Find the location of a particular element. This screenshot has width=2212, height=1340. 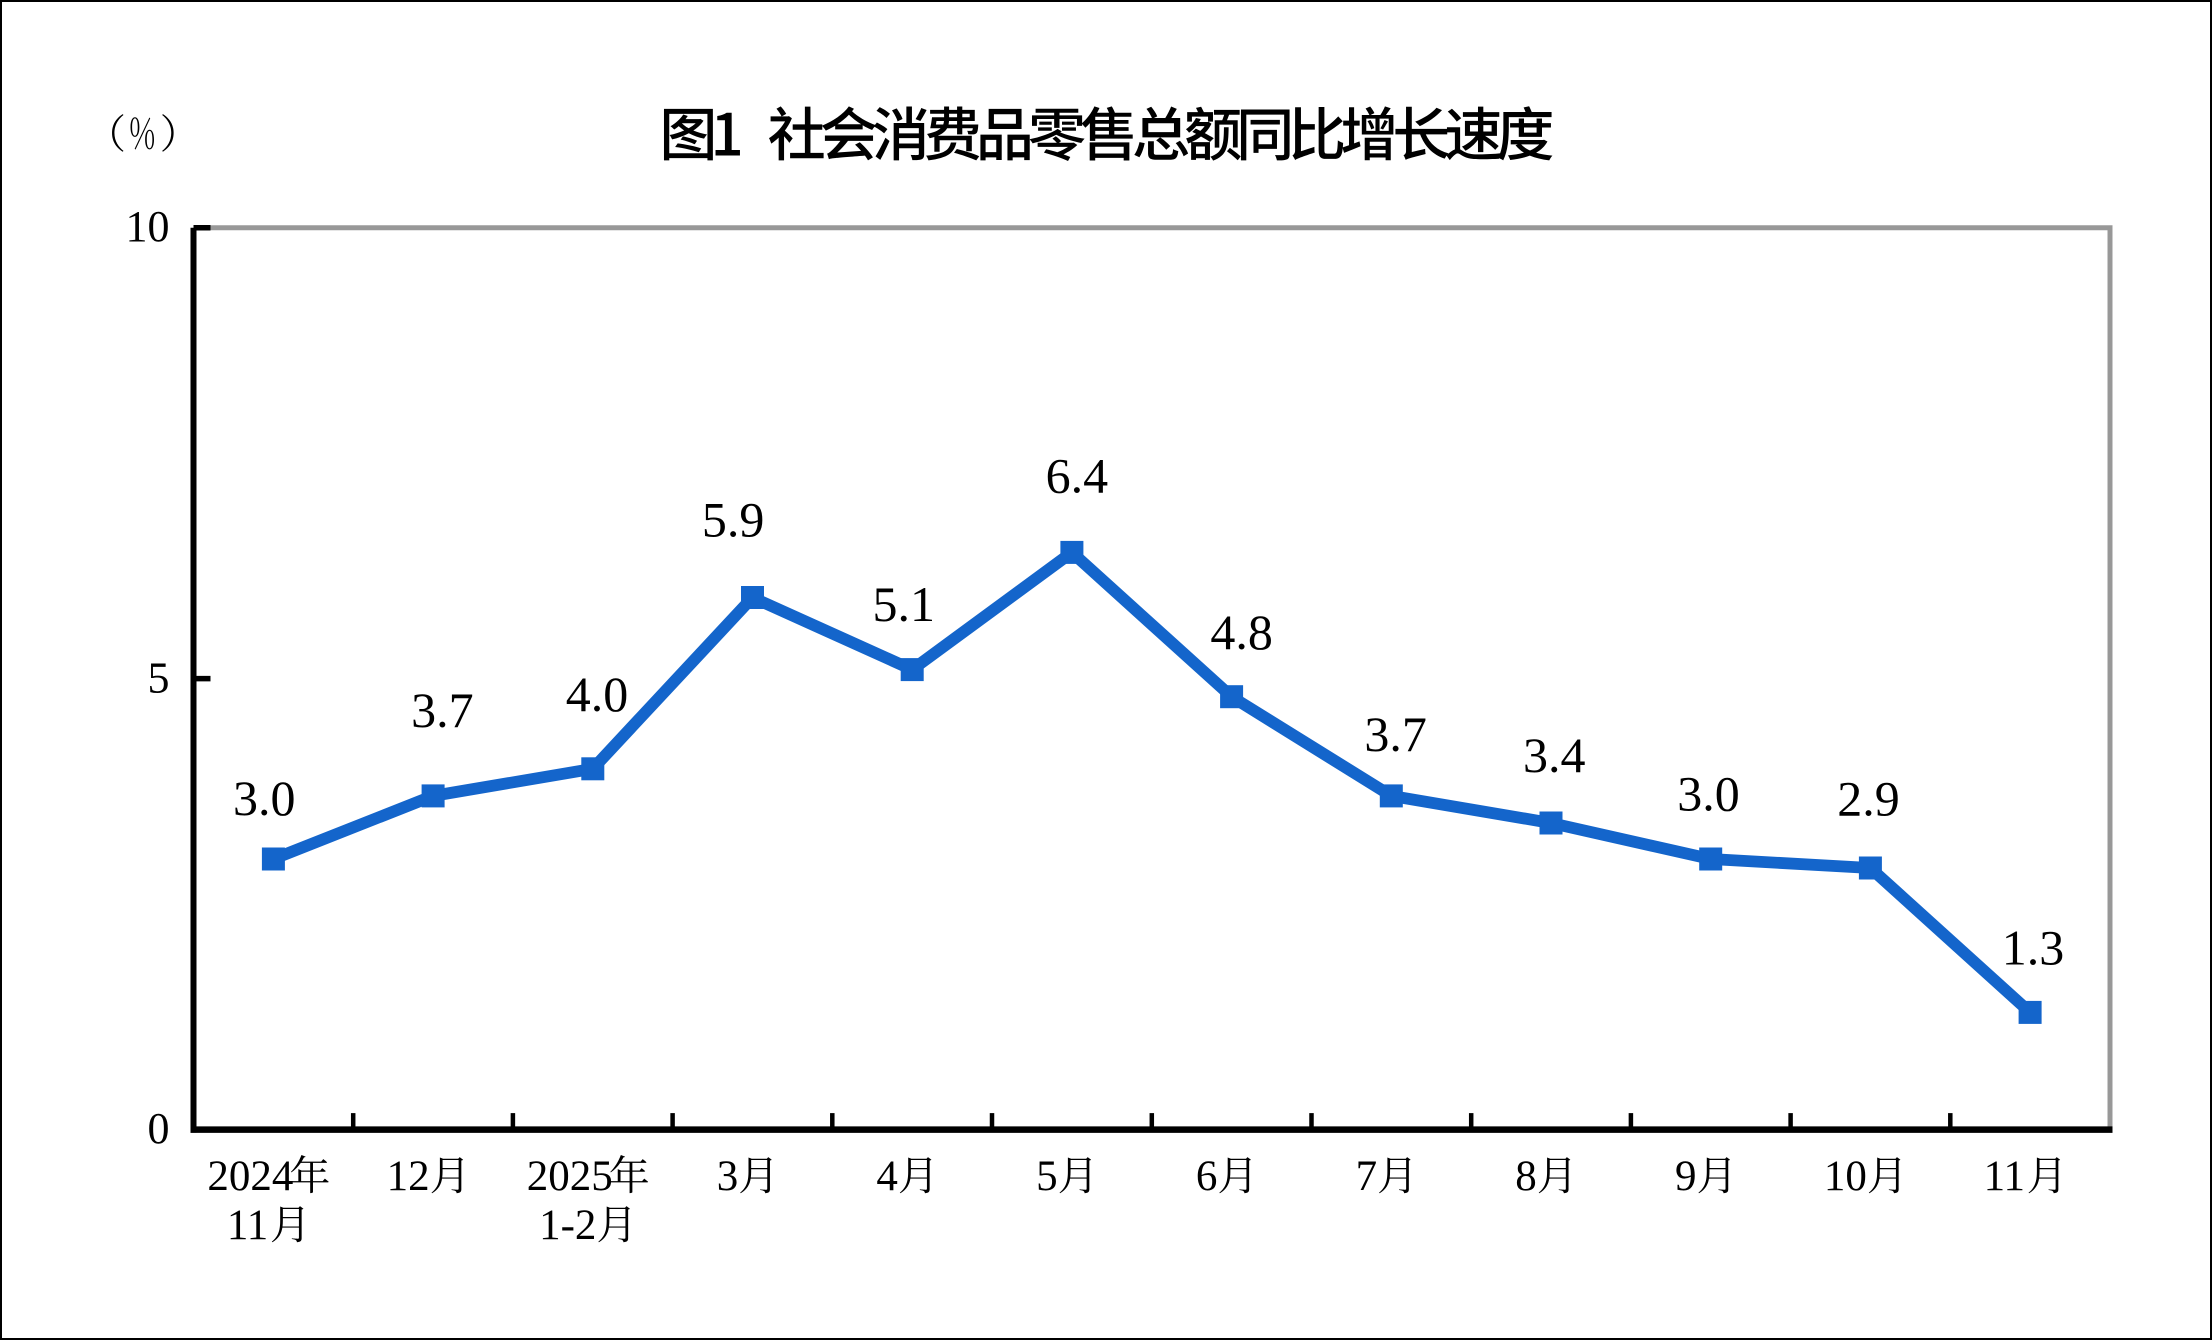

svg-text: 5.1 is located at coordinates (904, 604).